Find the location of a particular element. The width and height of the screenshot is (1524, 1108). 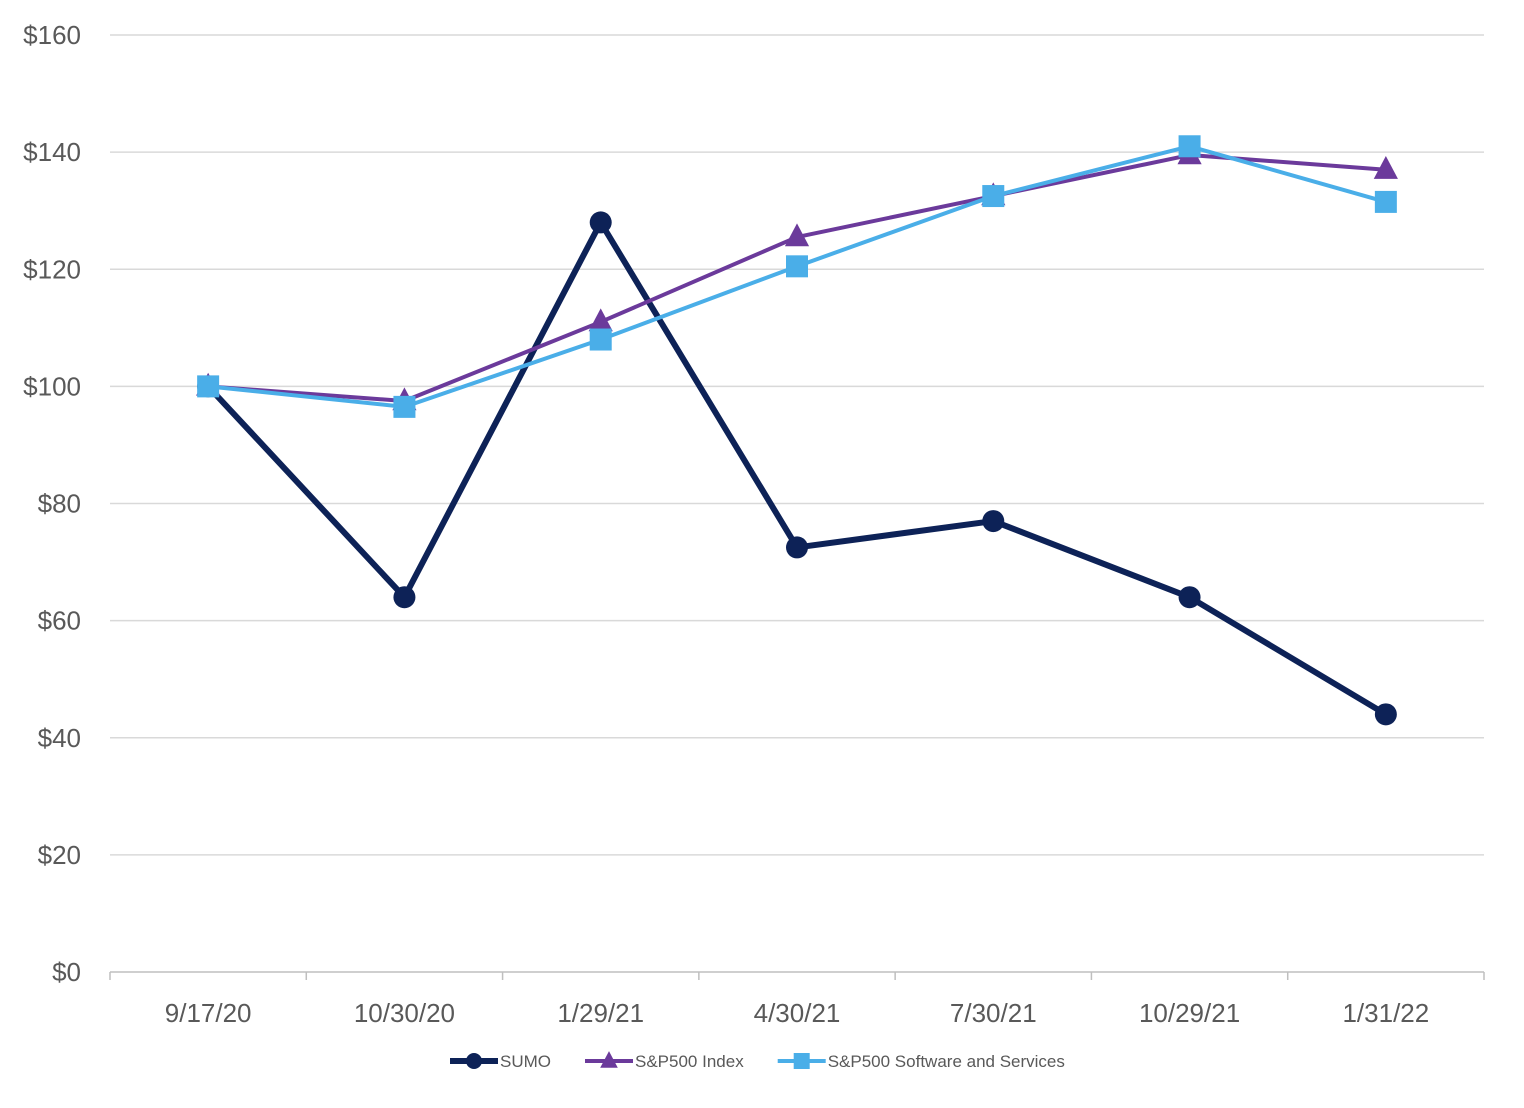

legend-label: S&P500 Software and Services is located at coordinates (946, 1061).